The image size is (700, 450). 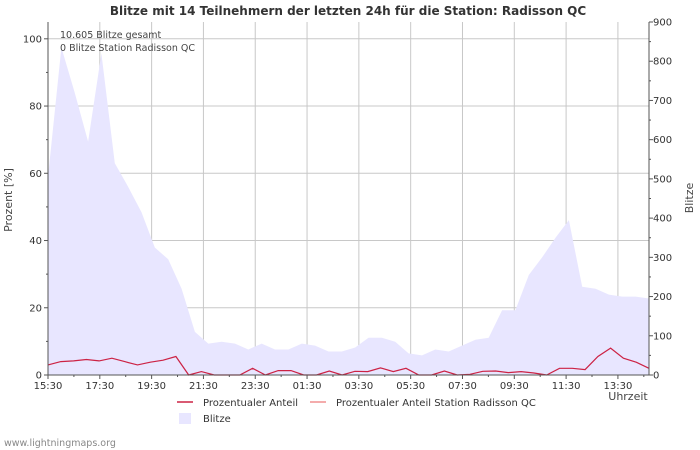 What do you see at coordinates (39, 376) in the screenshot?
I see `left-tick-label: 0` at bounding box center [39, 376].